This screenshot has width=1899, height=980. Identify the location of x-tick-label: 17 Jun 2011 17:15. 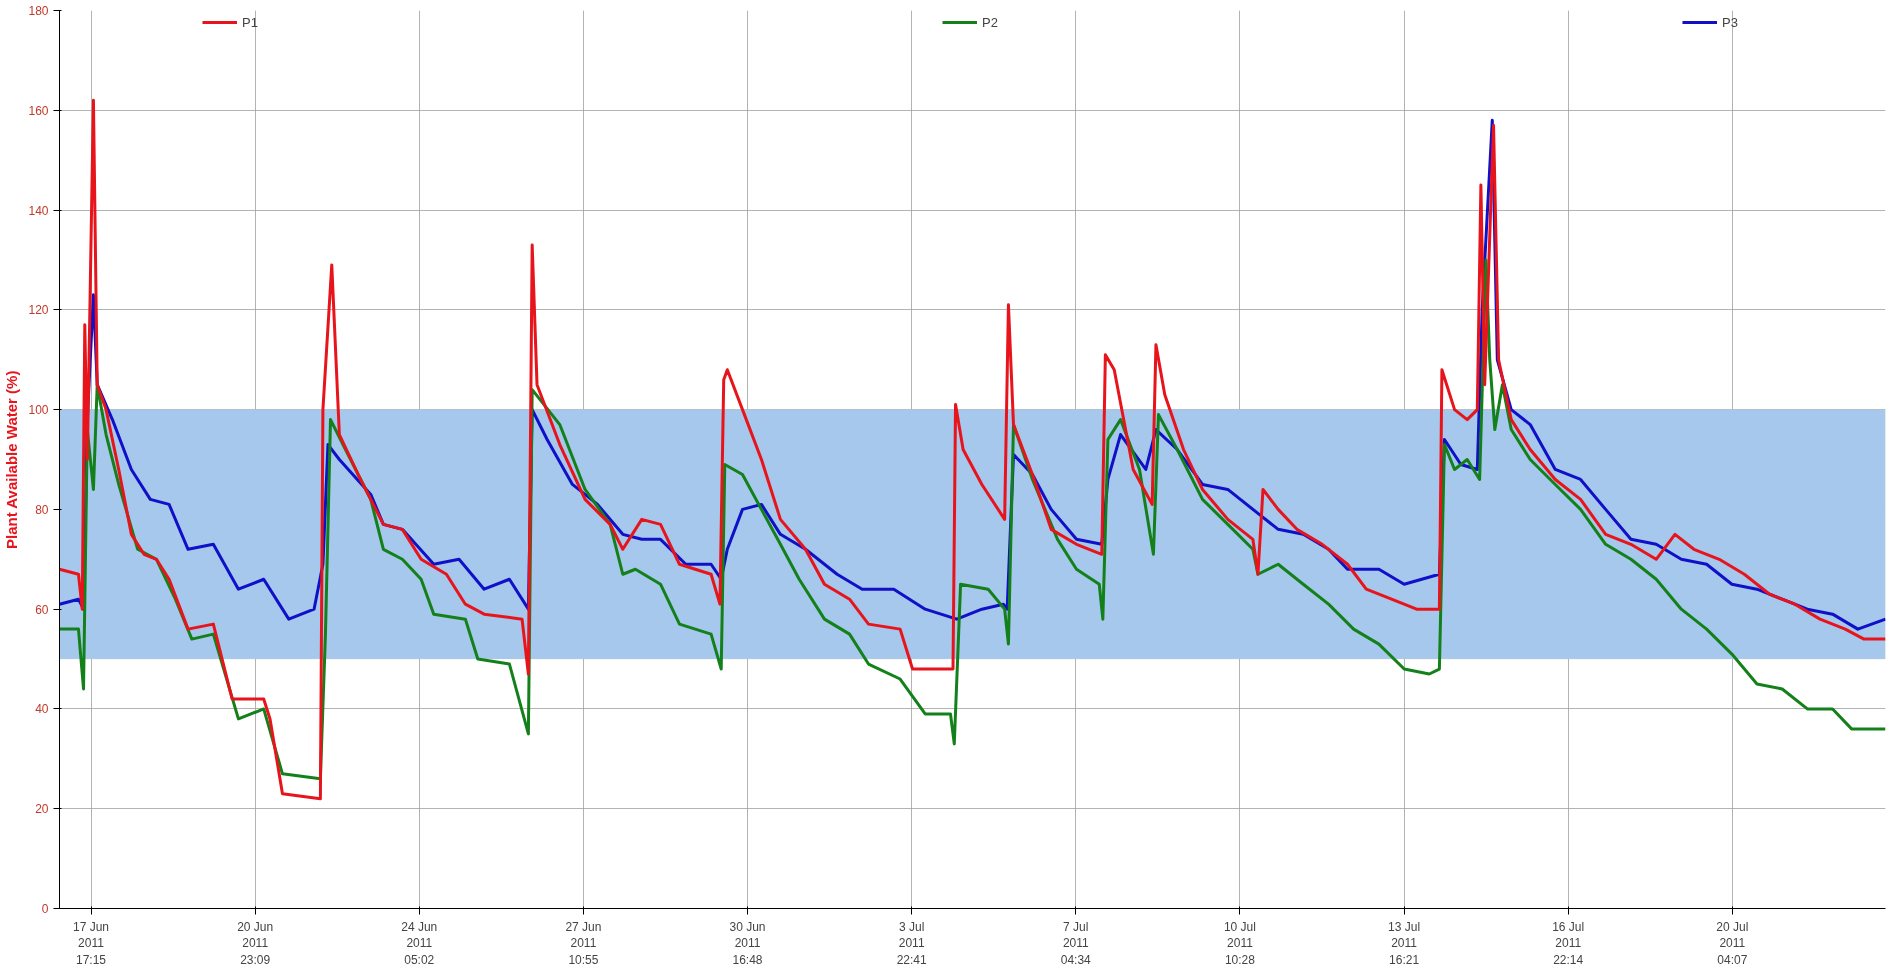
(91, 943).